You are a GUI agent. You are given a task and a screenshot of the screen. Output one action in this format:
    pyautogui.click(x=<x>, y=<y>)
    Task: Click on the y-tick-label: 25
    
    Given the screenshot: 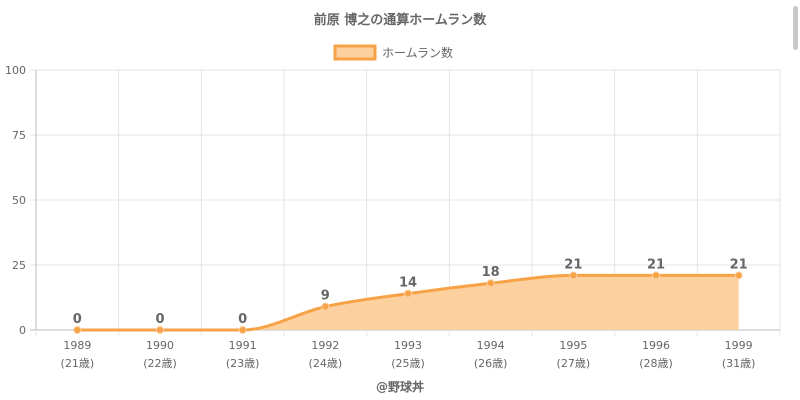 What is the action you would take?
    pyautogui.click(x=19, y=265)
    